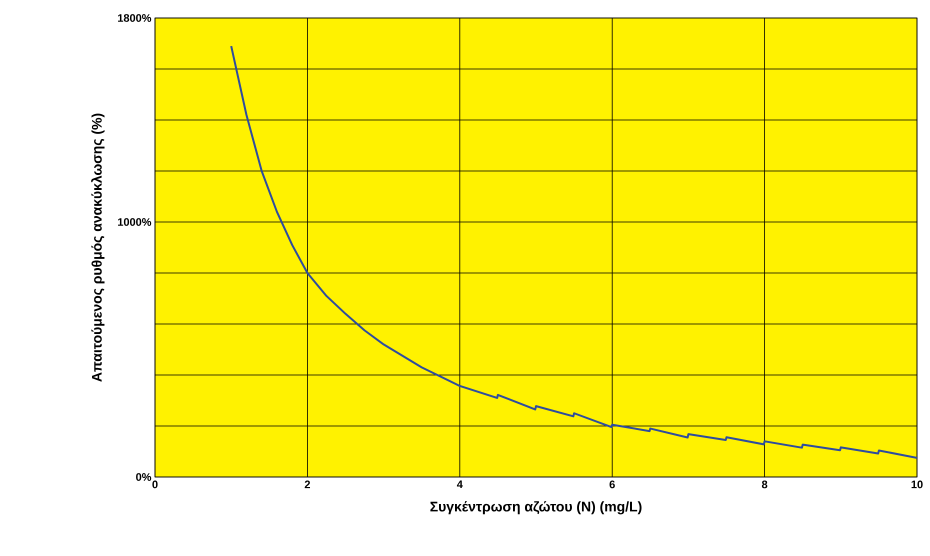 The image size is (930, 556). I want to click on x-tick-label: 0, so click(155, 484).